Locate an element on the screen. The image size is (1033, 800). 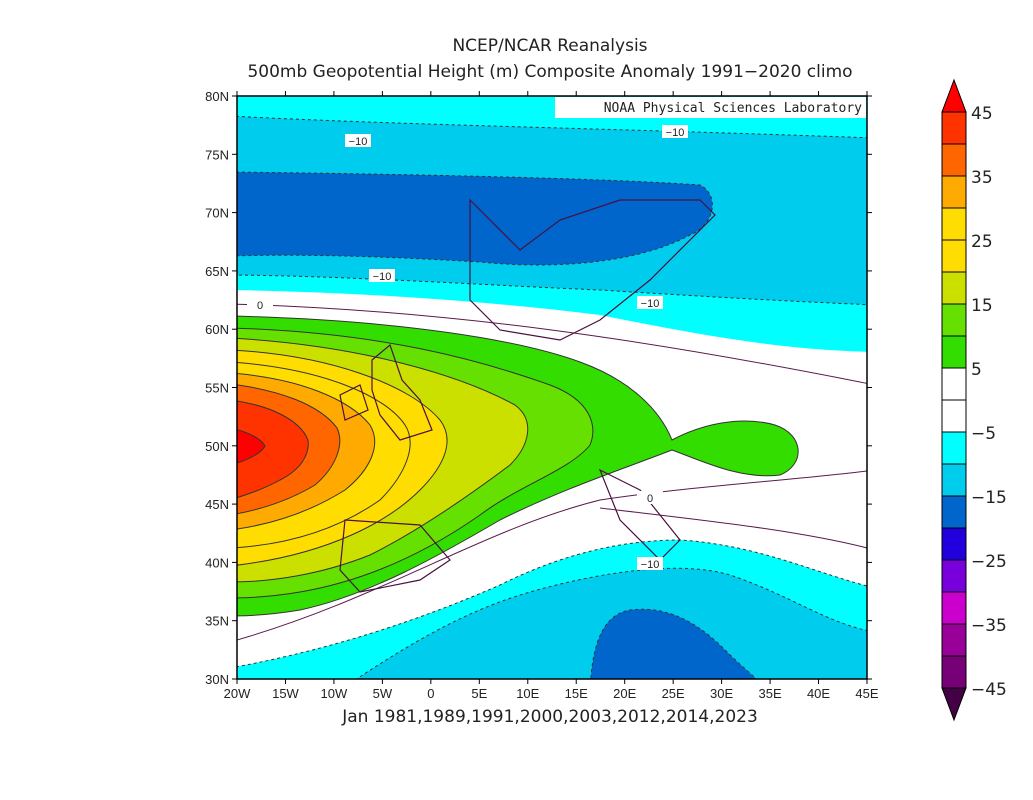
lon-tick-label: 35E is located at coordinates (770, 693).